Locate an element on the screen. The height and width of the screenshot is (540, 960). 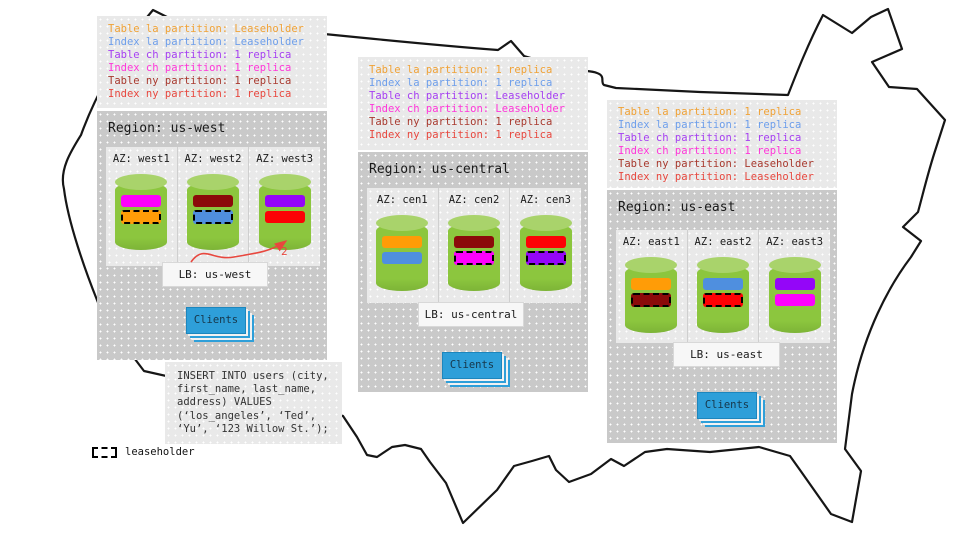
az-panel-us-east: AZ: east1 AZ: east2 AZ: is located at coordinates (723, 286).